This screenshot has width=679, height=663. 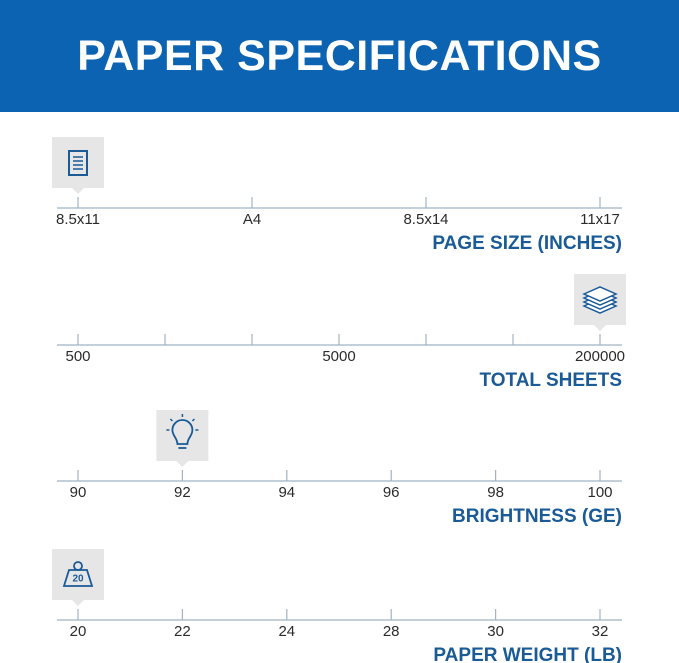 What do you see at coordinates (77, 356) in the screenshot?
I see `tick-label: 500` at bounding box center [77, 356].